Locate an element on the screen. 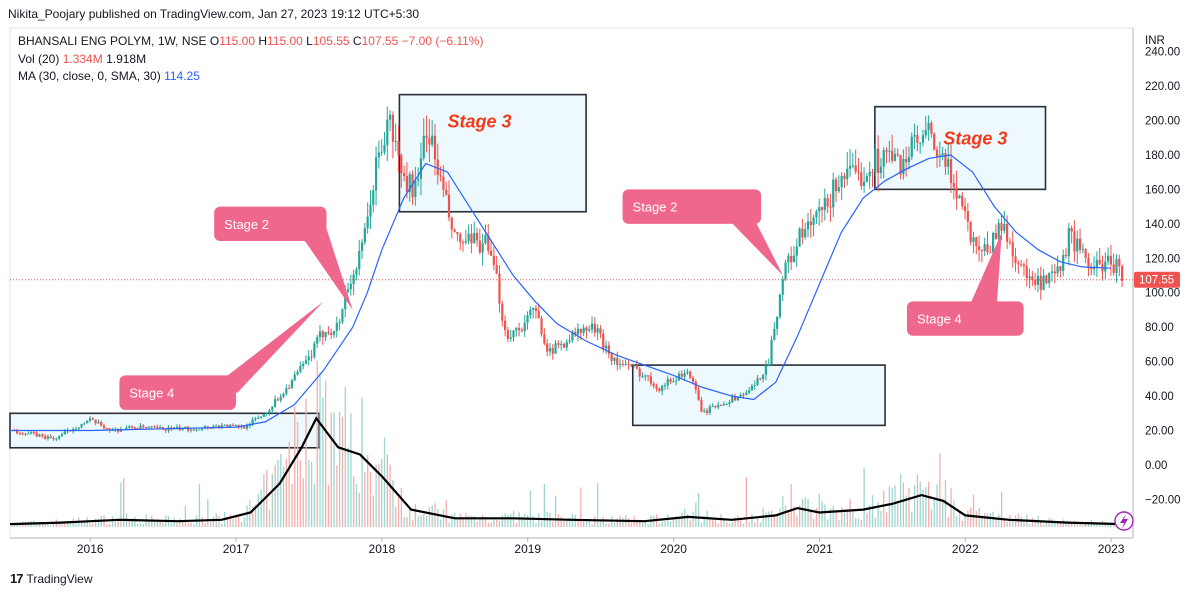  tradingview-logo: 17 TradingView is located at coordinates (51, 578).